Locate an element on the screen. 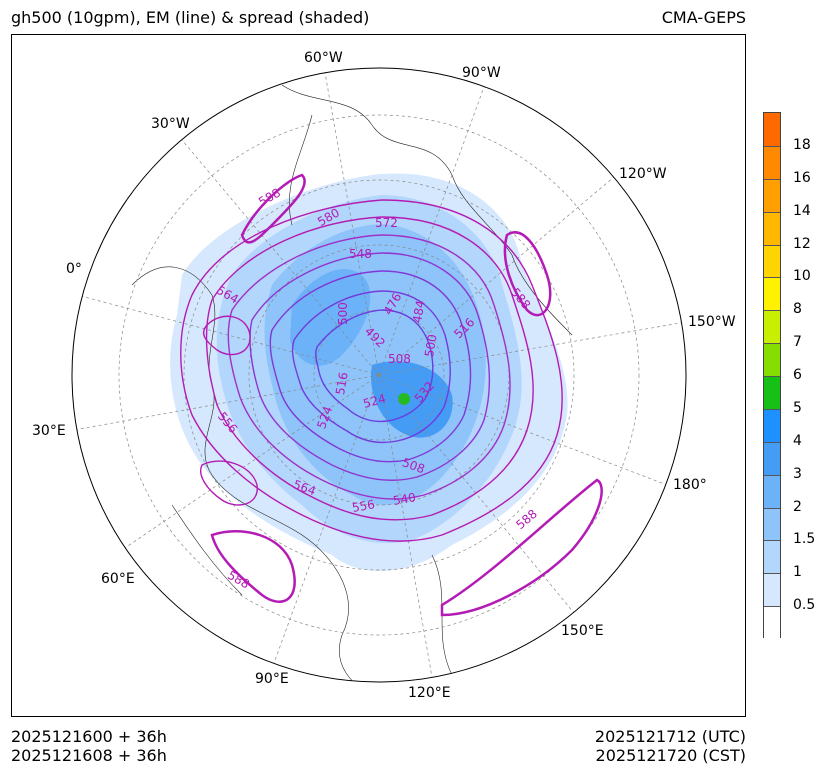 This screenshot has height=776, width=827. colorbar-tick-label: 12 is located at coordinates (802, 243).